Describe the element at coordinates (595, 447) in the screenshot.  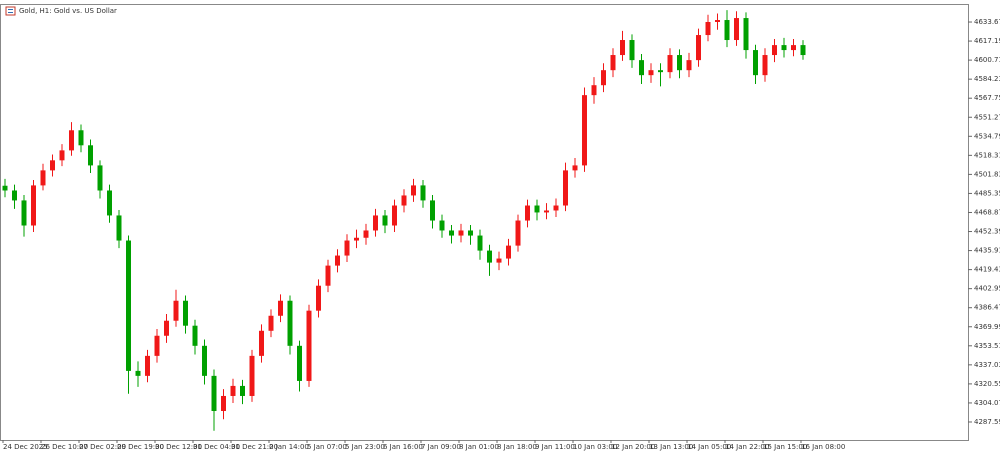
I see `x-tick-label: 10 Jan 03:00` at that location.